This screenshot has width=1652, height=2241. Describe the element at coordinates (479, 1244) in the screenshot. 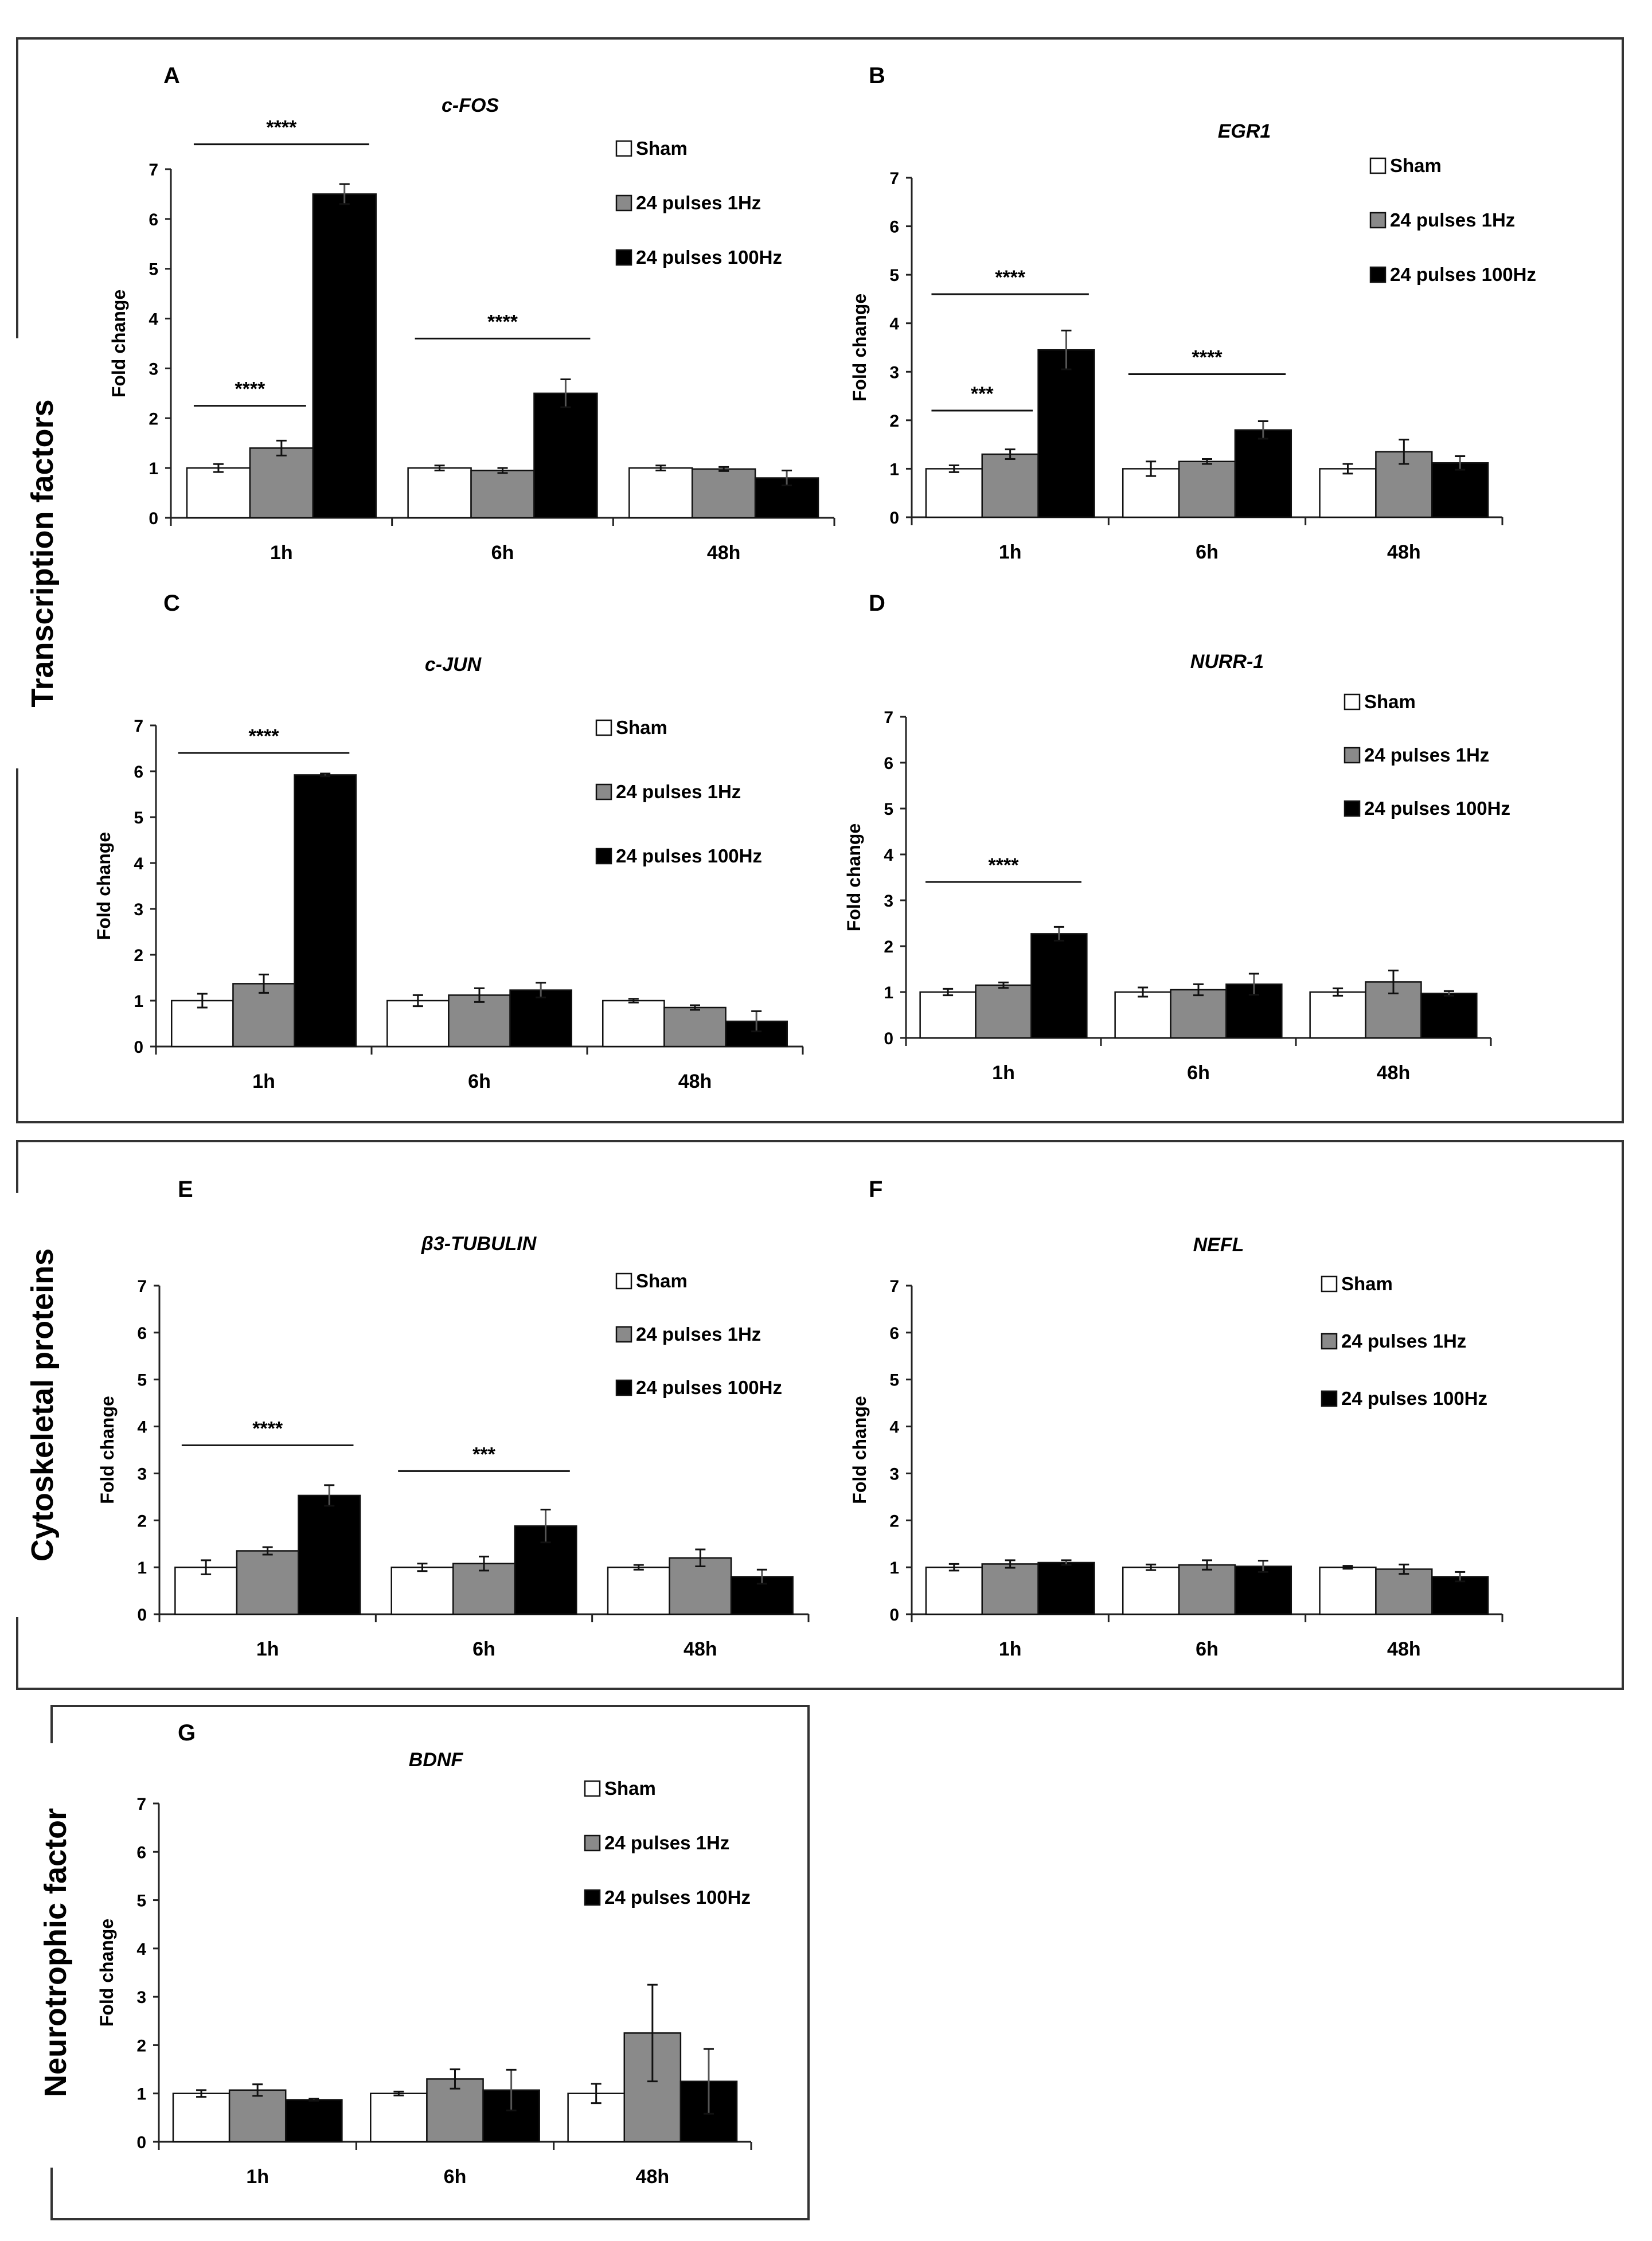

I see `chart-title: β3-TUBULIN` at that location.